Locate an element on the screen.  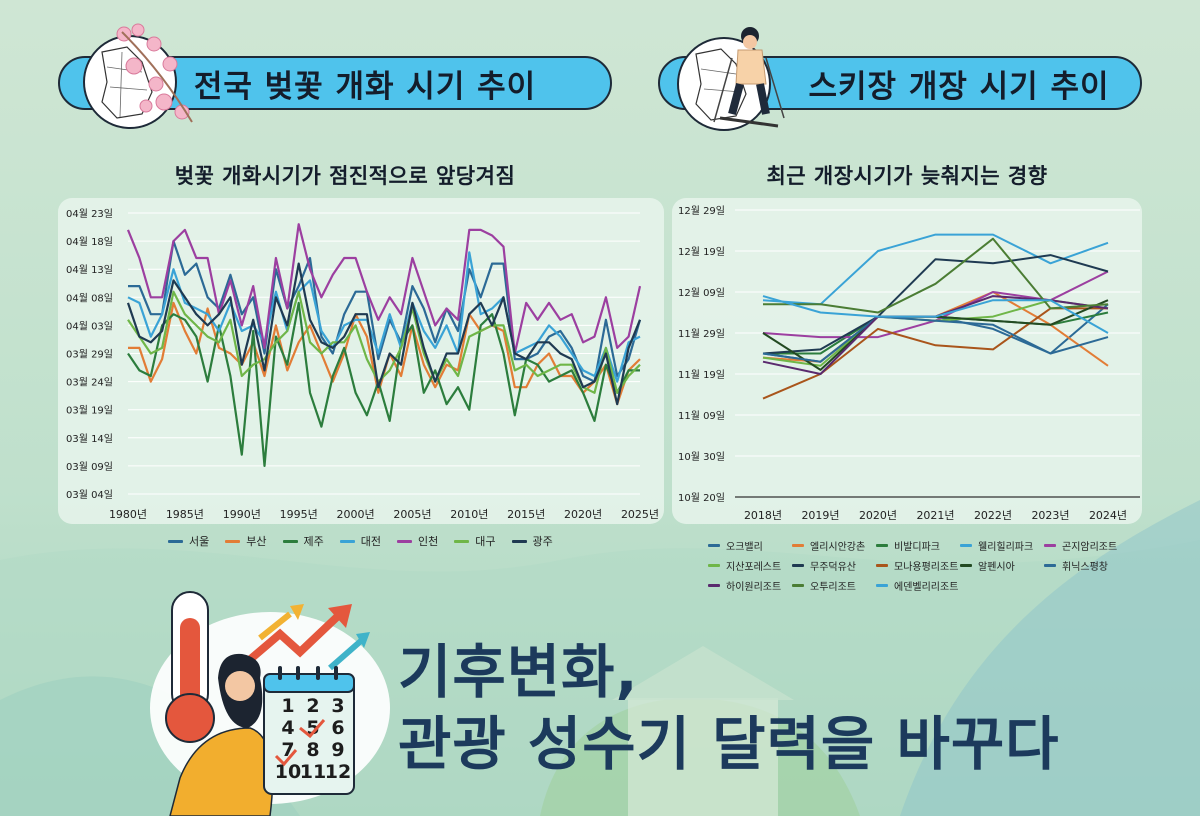
legend-label: 서울 is located at coordinates (199, 541).